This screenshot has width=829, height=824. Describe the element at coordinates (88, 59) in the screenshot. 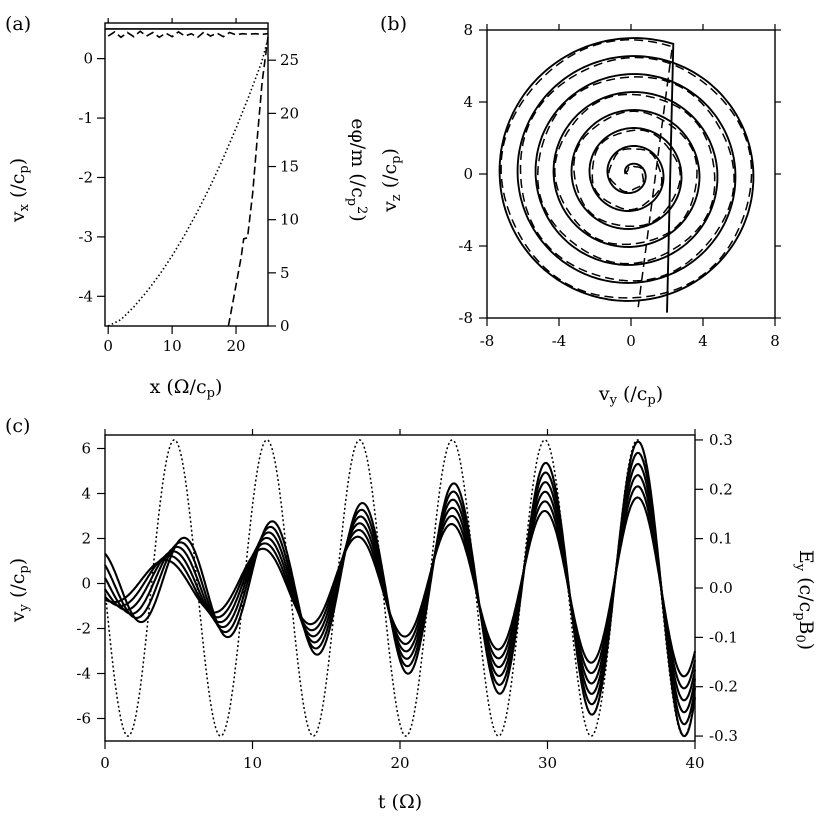

I see `panel-a-ytick-label: 0` at that location.